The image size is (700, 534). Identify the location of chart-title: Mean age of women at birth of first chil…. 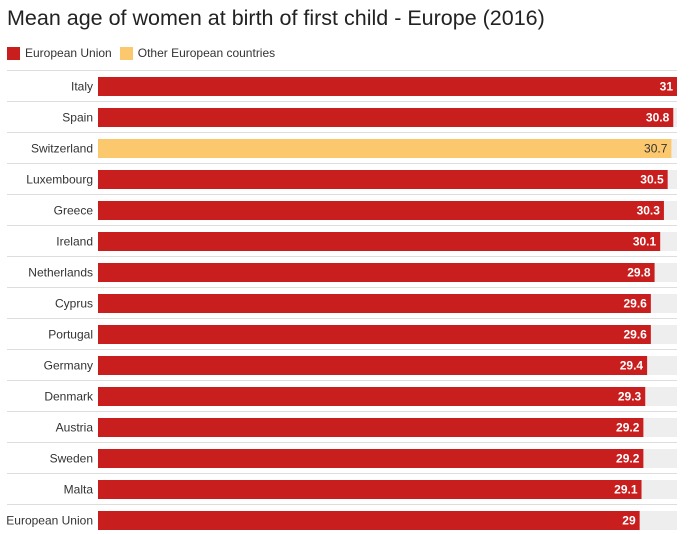
(276, 18).